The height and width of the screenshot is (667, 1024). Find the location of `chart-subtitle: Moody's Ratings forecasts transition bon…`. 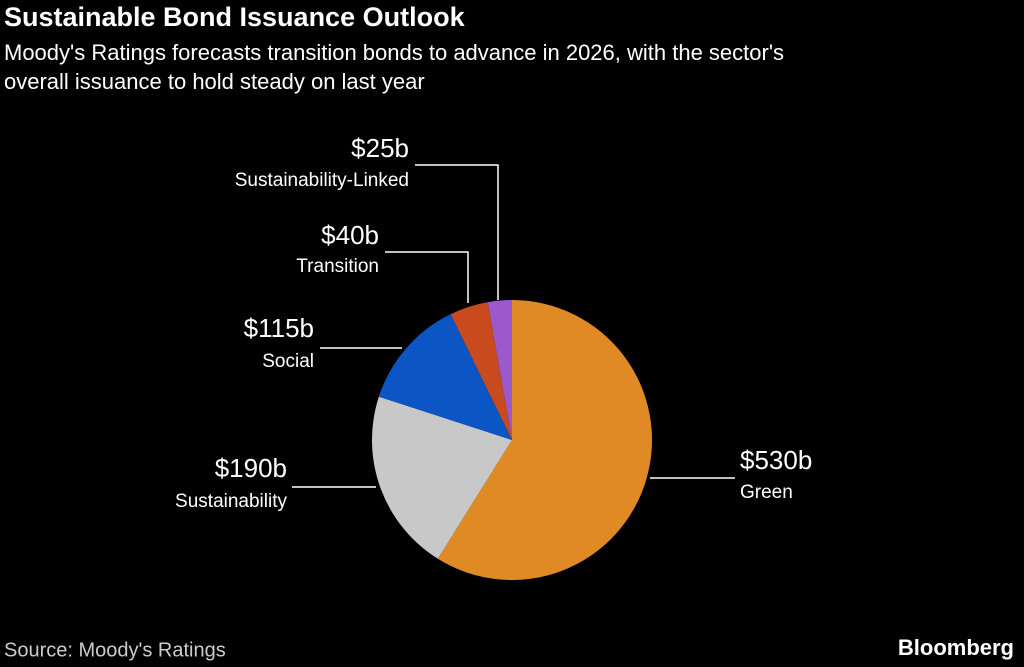

chart-subtitle: Moody's Ratings forecasts transition bon… is located at coordinates (394, 52).